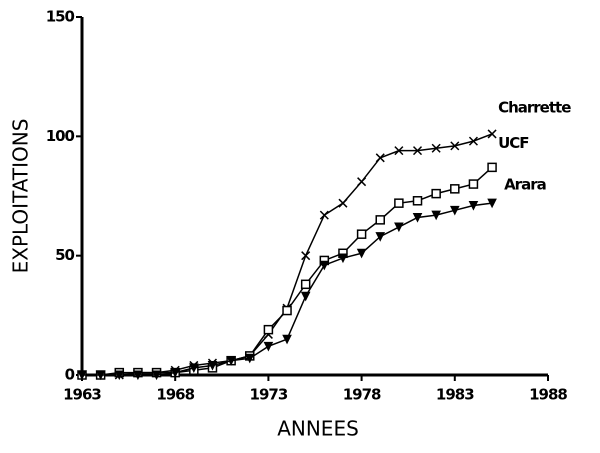  What do you see at coordinates (175, 395) in the screenshot?
I see `x-tick-label: 1968` at bounding box center [175, 395].